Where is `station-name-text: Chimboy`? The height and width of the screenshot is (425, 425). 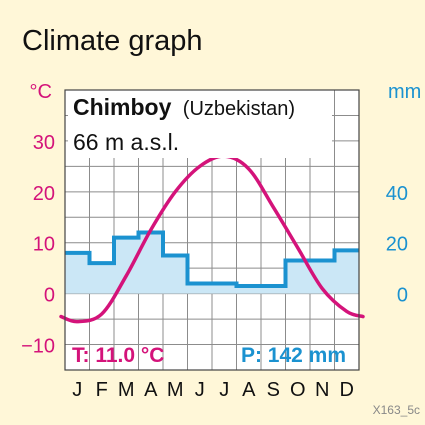 station-name-text: Chimboy is located at coordinates (122, 107).